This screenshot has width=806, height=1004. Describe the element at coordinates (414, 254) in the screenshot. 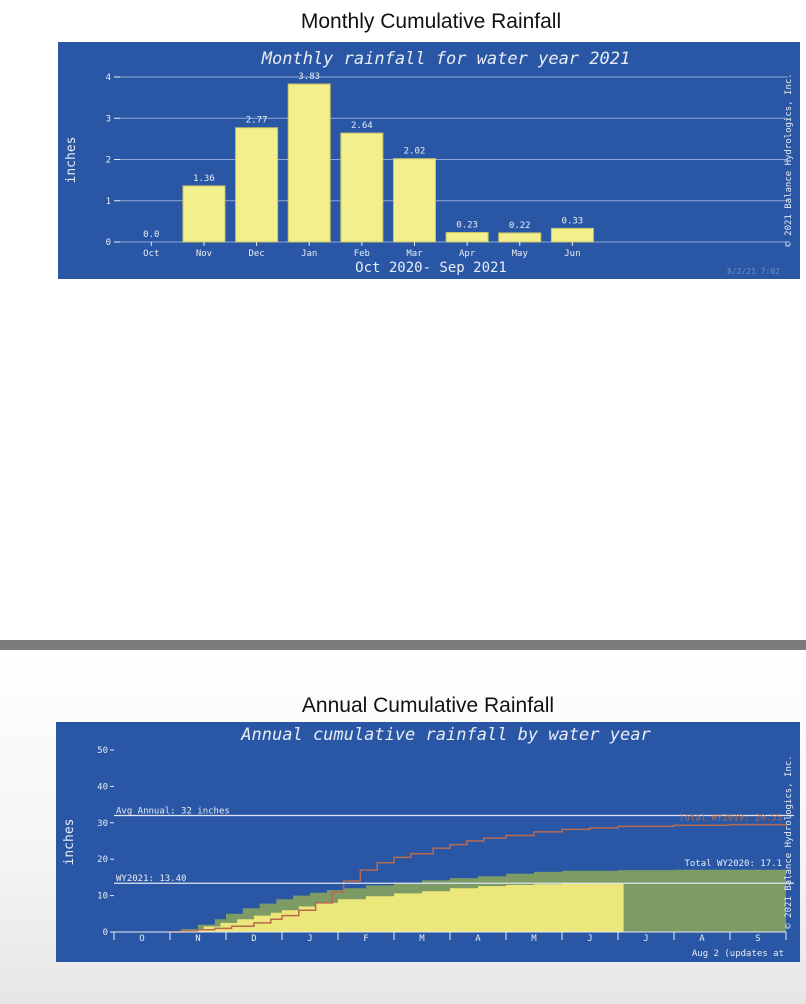

I see `x-tick-label: Mar` at that location.